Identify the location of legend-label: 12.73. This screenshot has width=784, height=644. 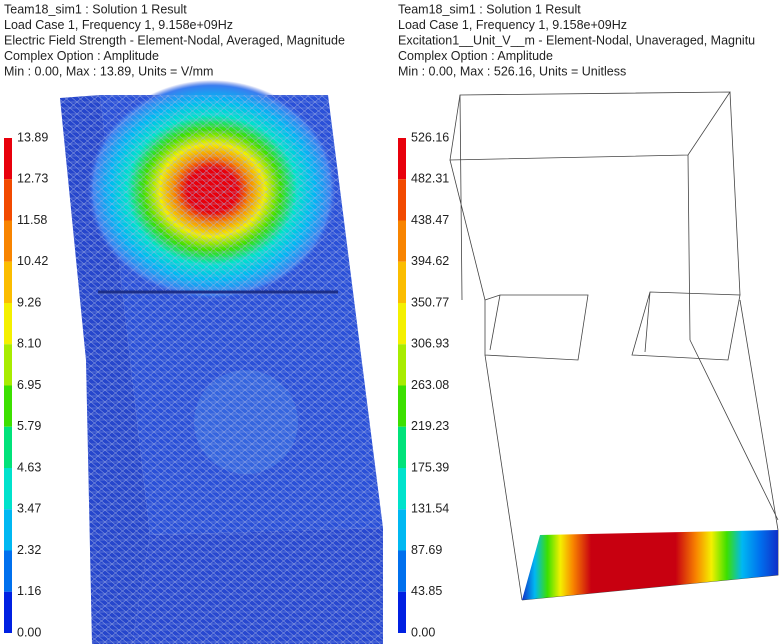
(32, 179).